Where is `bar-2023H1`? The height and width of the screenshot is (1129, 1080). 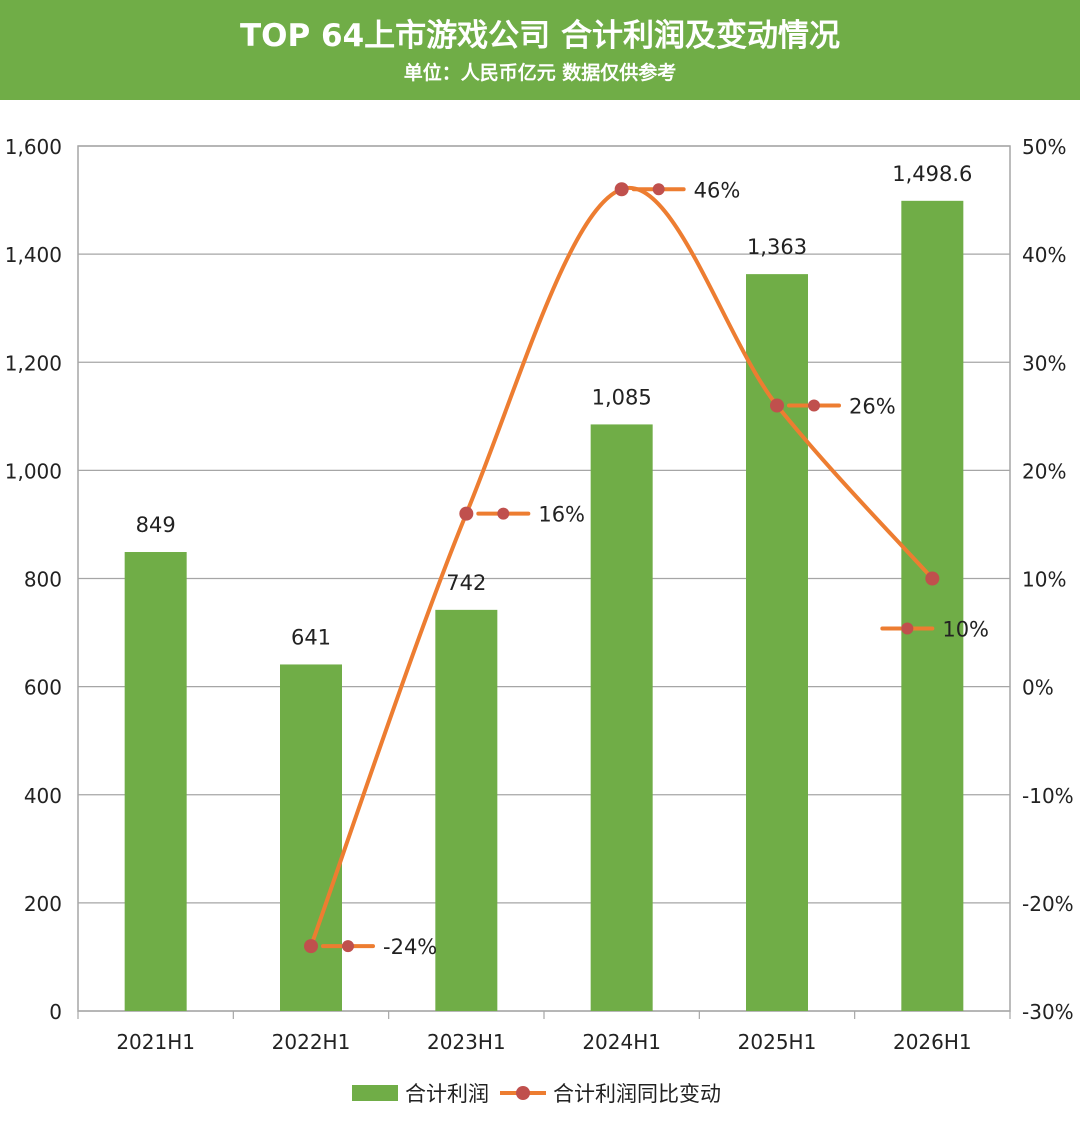
bar-2023H1 is located at coordinates (466, 810).